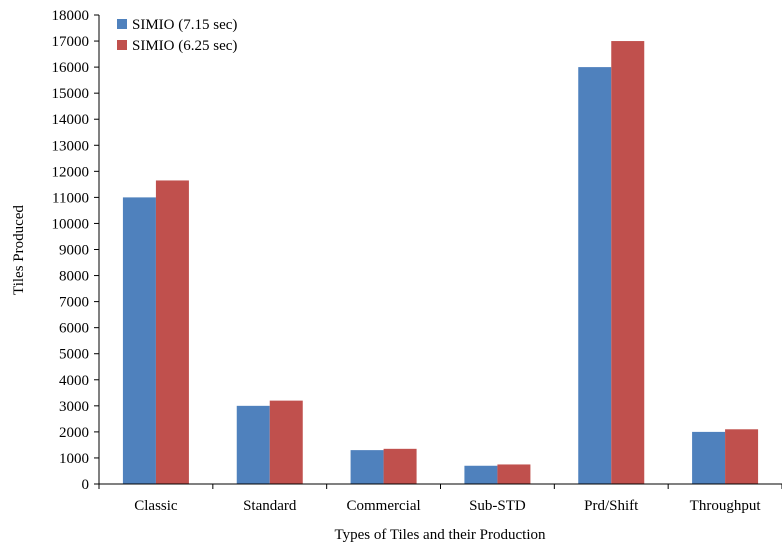  Describe the element at coordinates (71, 120) in the screenshot. I see `y-tick-label: 14000` at that location.